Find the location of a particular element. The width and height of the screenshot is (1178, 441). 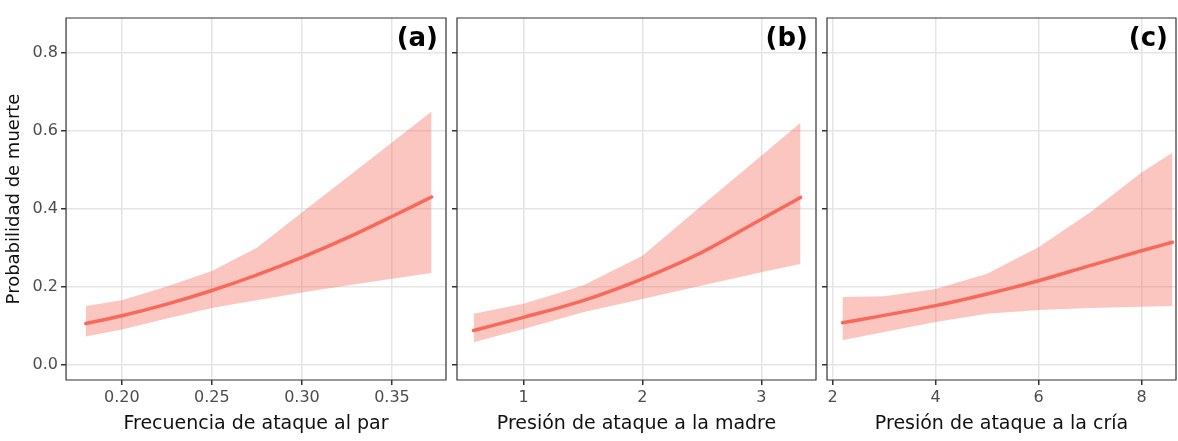

y-tick-label: 0.8 is located at coordinates (45, 52).